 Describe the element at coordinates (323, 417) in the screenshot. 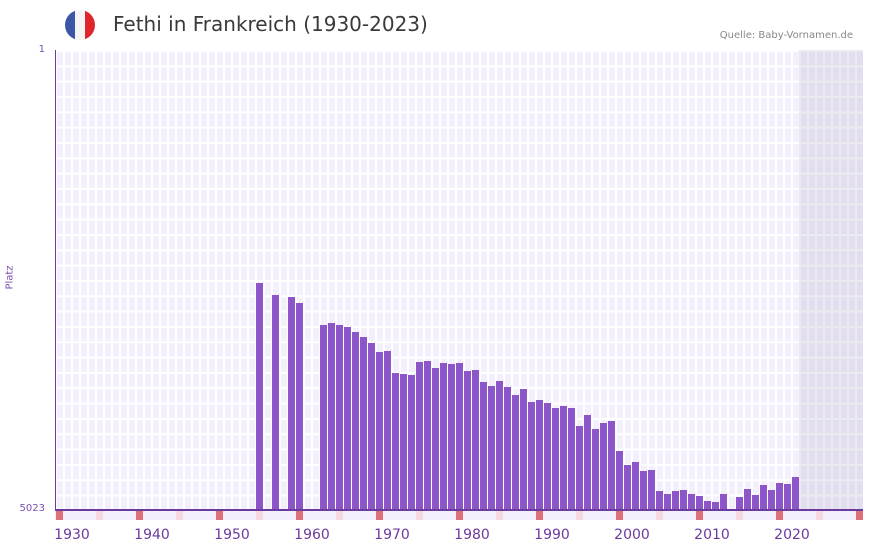

I see `bar-1962` at that location.